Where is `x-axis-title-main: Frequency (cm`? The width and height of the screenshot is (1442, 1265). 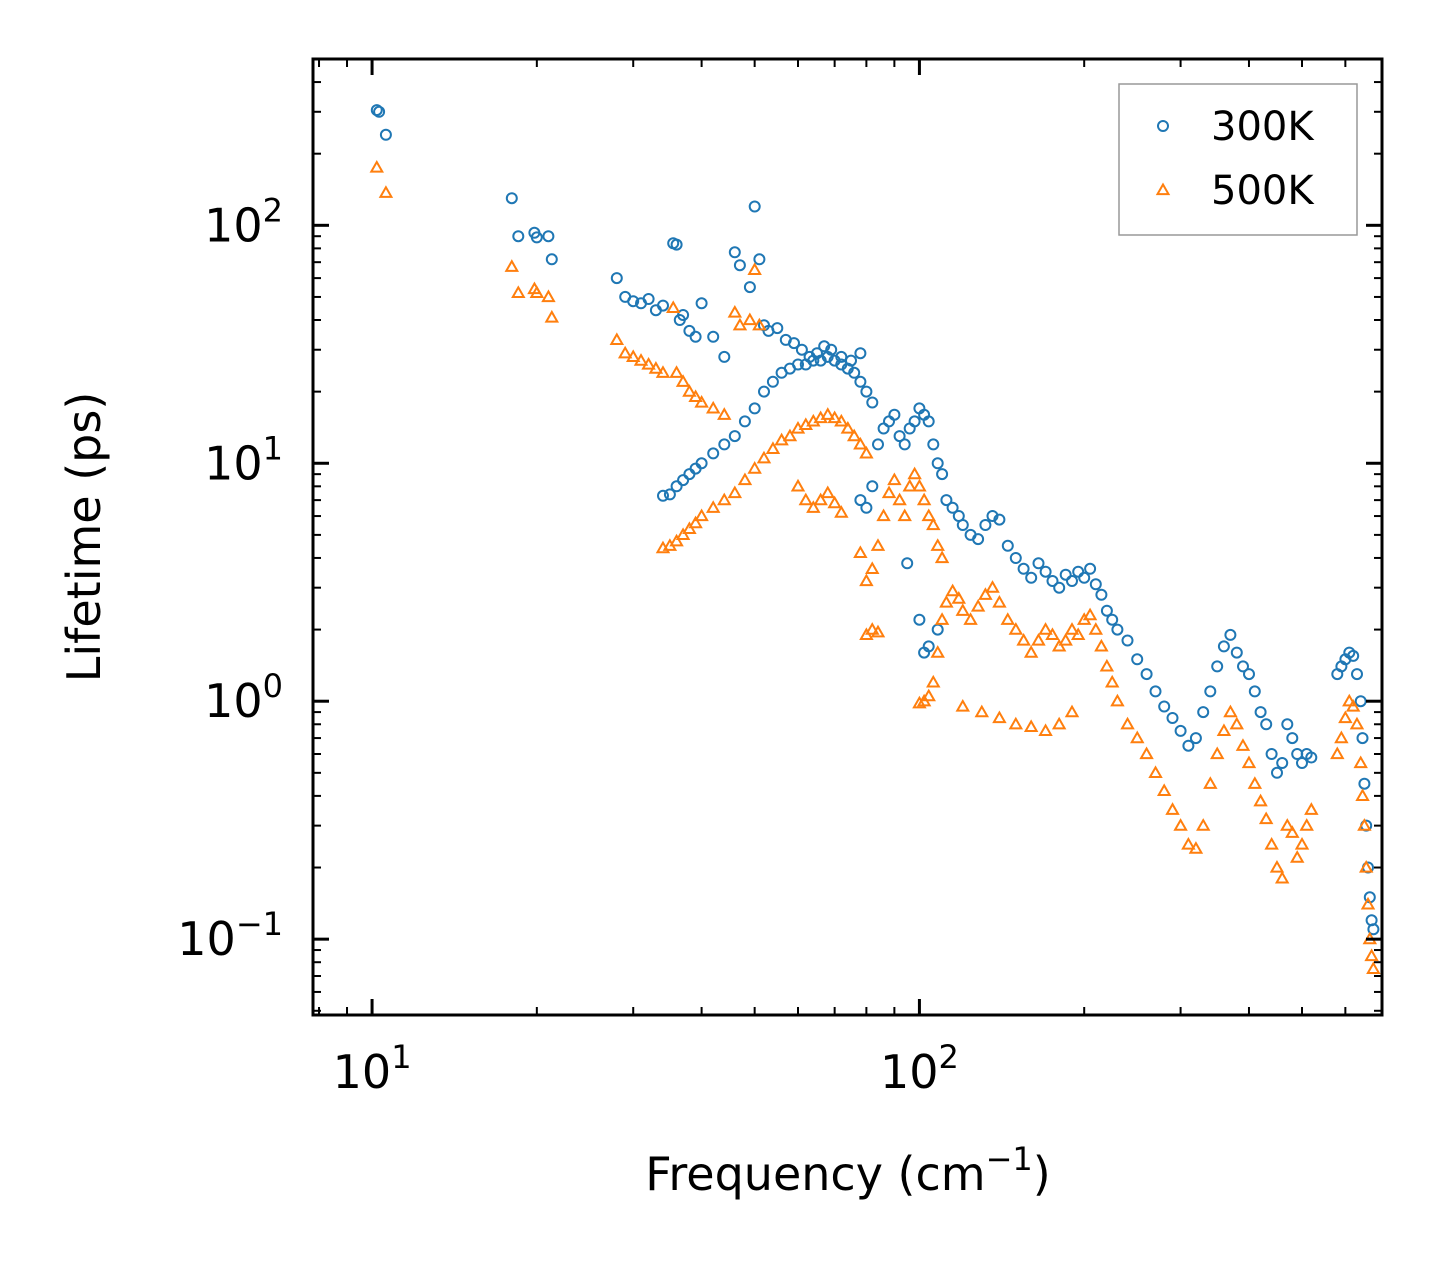 x-axis-title-main: Frequency (cm is located at coordinates (815, 1174).